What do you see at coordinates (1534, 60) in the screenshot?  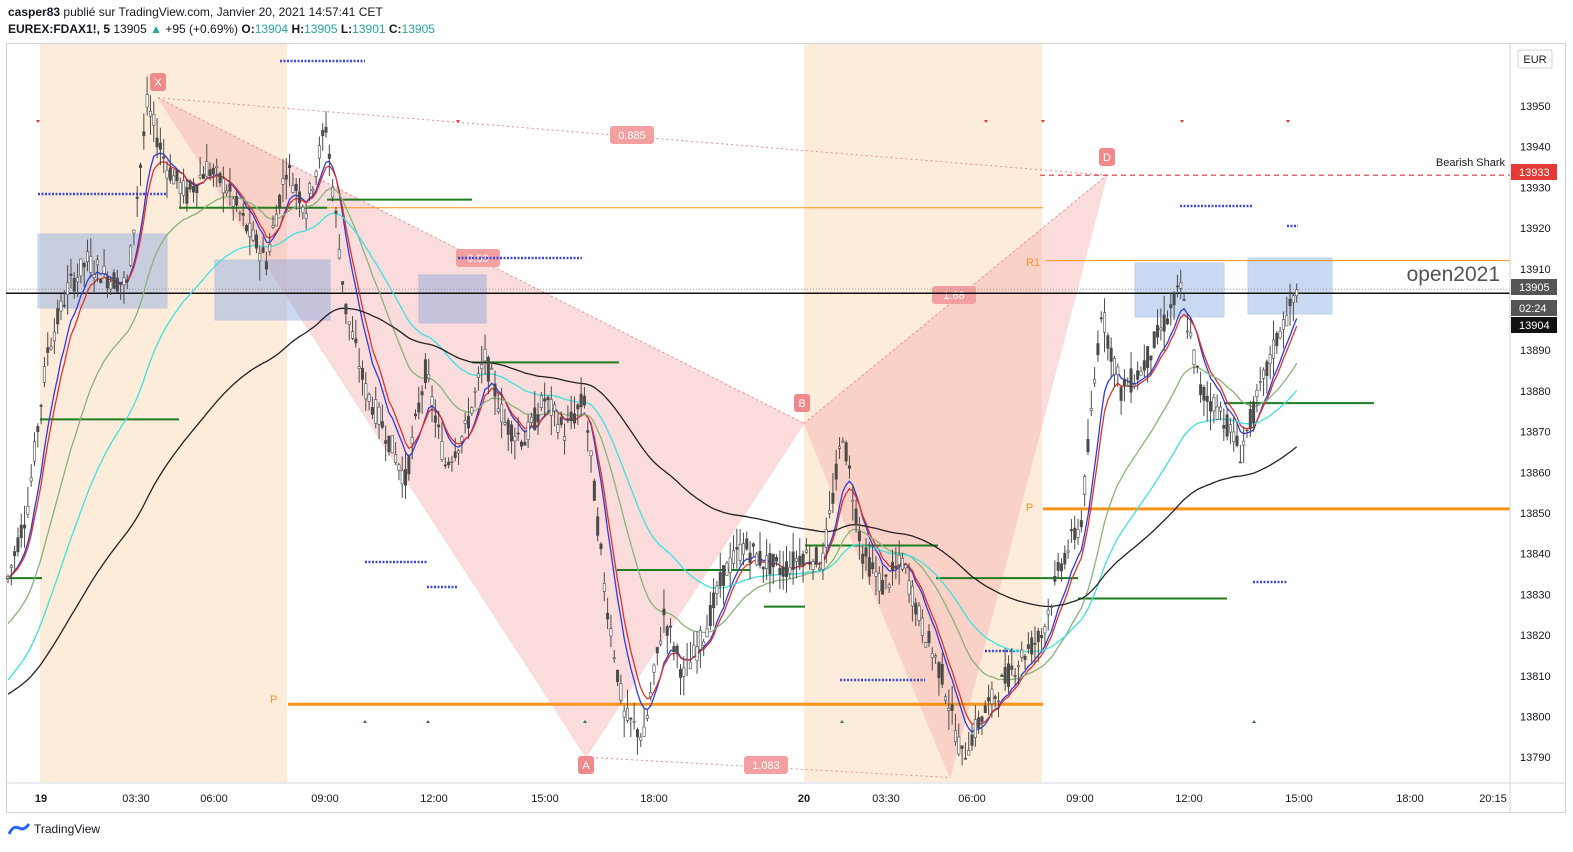 I see `currency-label: EUR` at bounding box center [1534, 60].